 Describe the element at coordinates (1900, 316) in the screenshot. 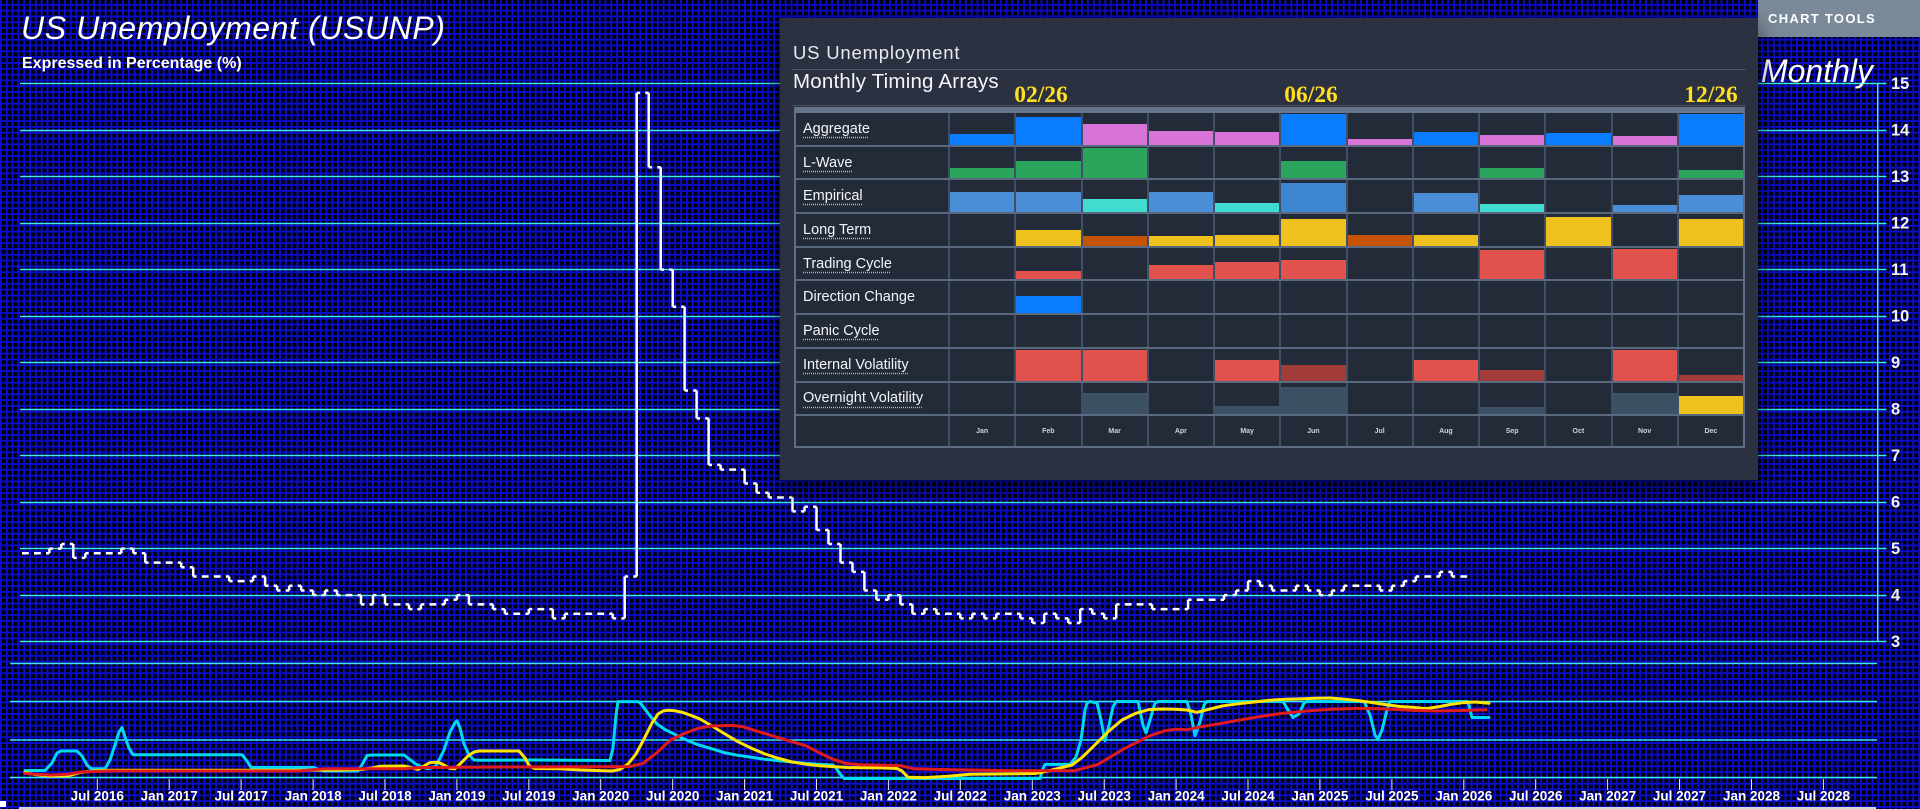

I see `svg-text: 10` at that location.